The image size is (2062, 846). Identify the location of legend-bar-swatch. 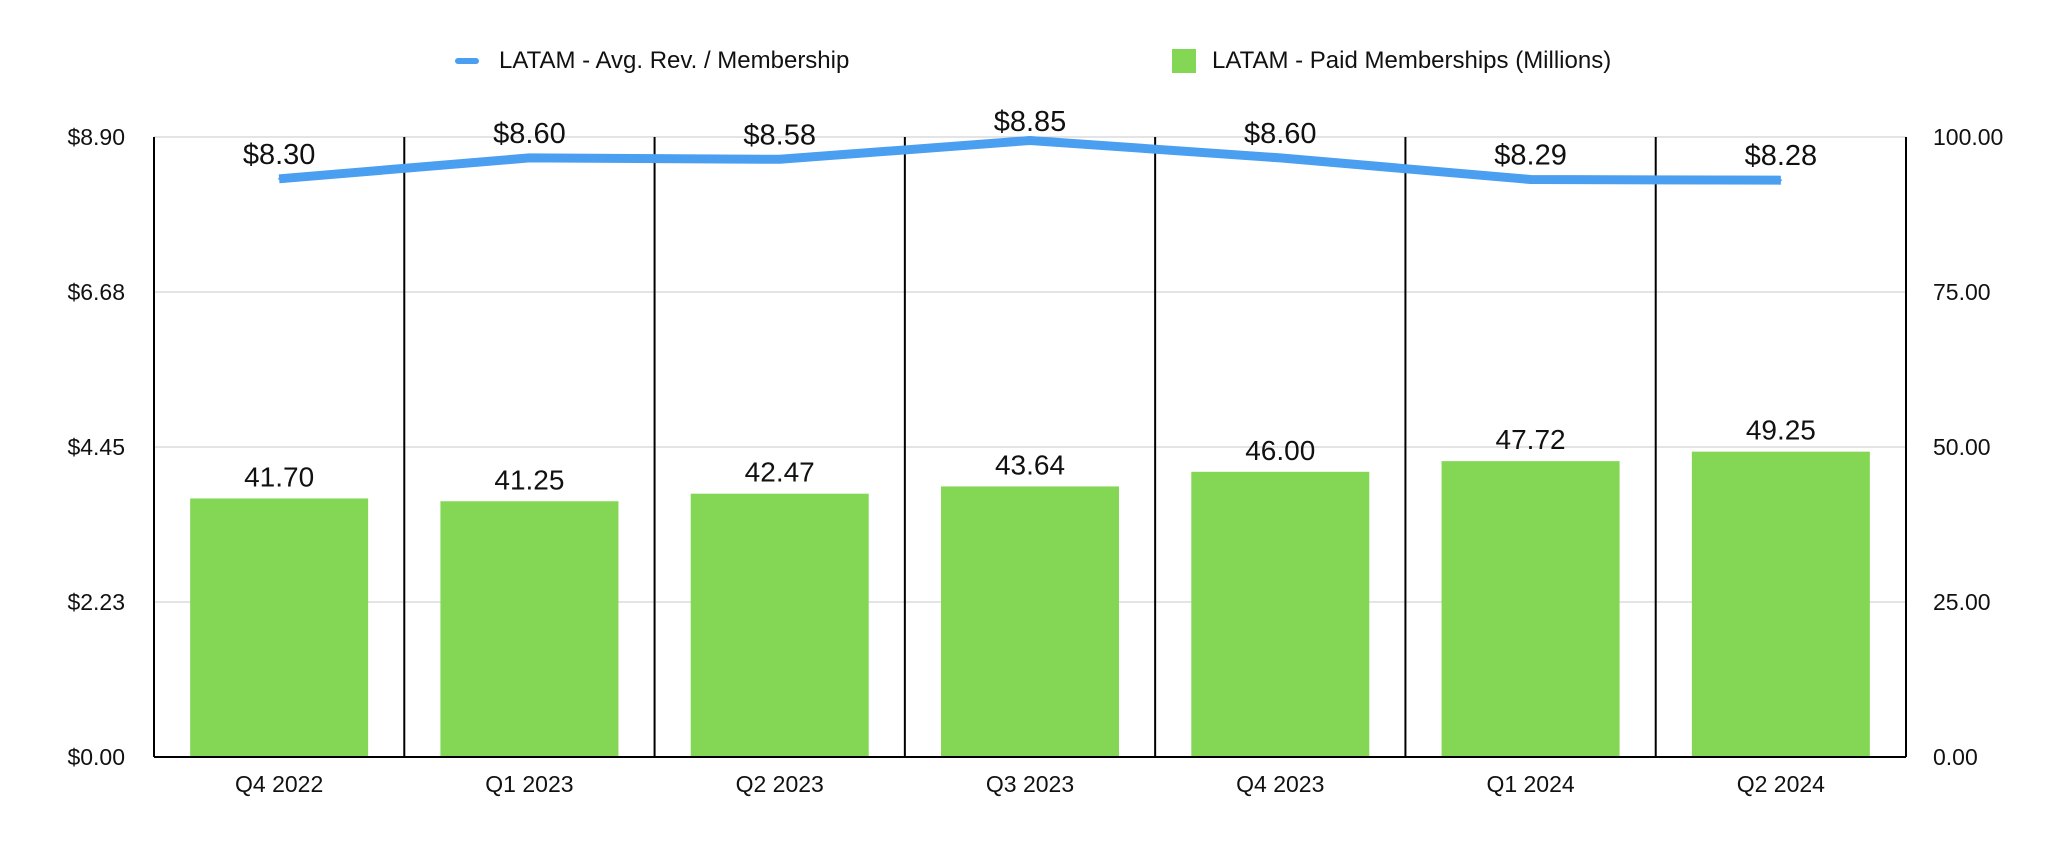
(1184, 61).